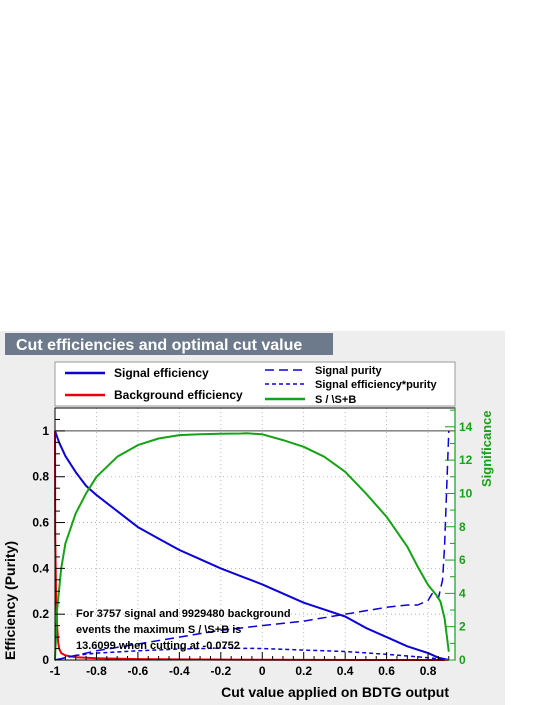  What do you see at coordinates (96, 671) in the screenshot?
I see `x-tick-label: -0.8` at bounding box center [96, 671].